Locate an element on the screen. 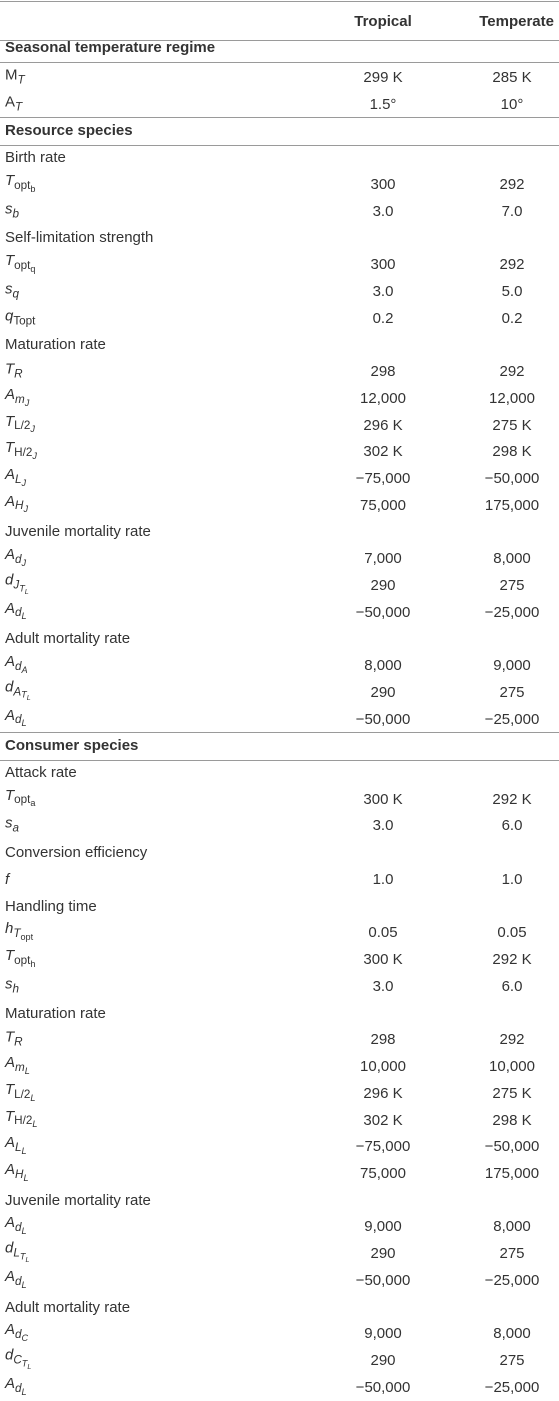 The image size is (559, 1401). subscript: ATL is located at coordinates (22, 693).